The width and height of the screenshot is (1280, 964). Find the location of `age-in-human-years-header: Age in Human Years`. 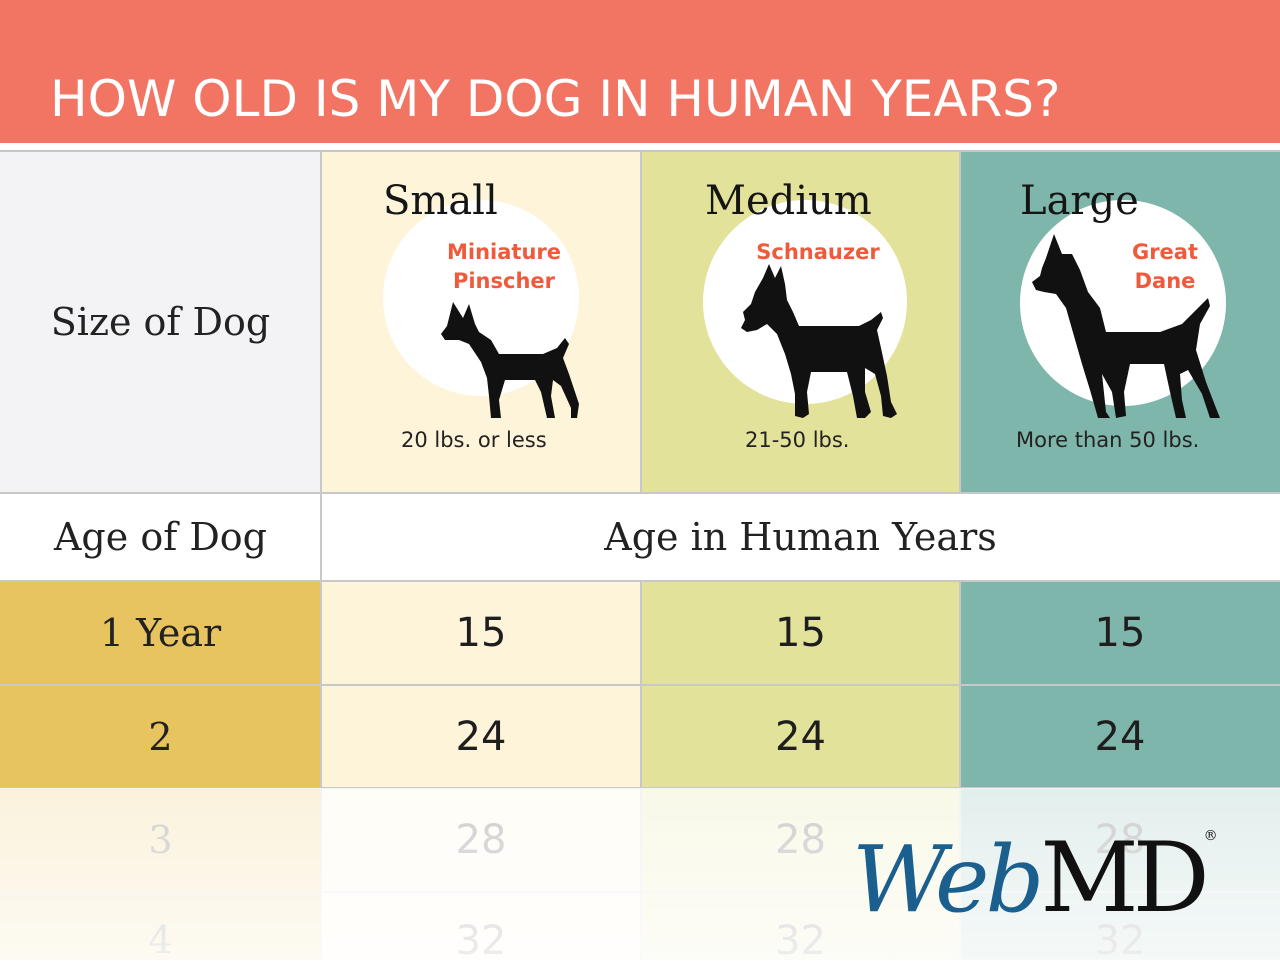

age-in-human-years-header: Age in Human Years is located at coordinates (800, 537).